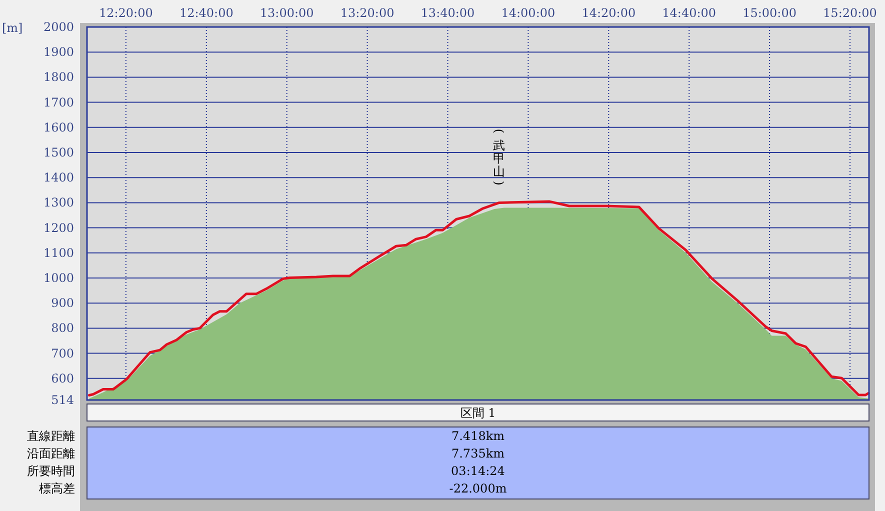 Image resolution: width=885 pixels, height=511 pixels. What do you see at coordinates (58, 52) in the screenshot?
I see `y-tick-label: 1900` at bounding box center [58, 52].